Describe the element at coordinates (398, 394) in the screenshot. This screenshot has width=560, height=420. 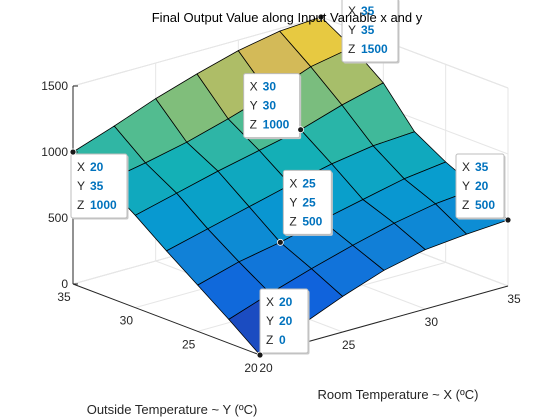
I see `x-axis-label: Room Temperature ~ X (ºC)` at that location.